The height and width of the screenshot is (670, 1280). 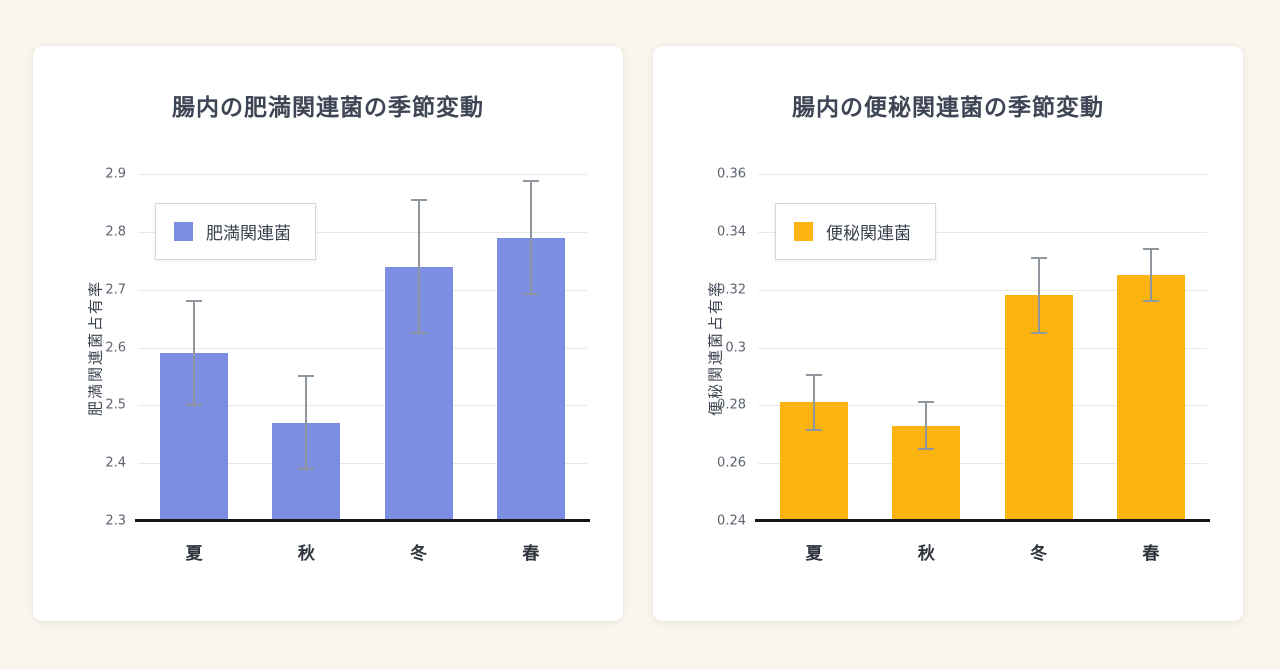 I want to click on y-axis-label: 便秘関連菌占有率, so click(x=715, y=348).